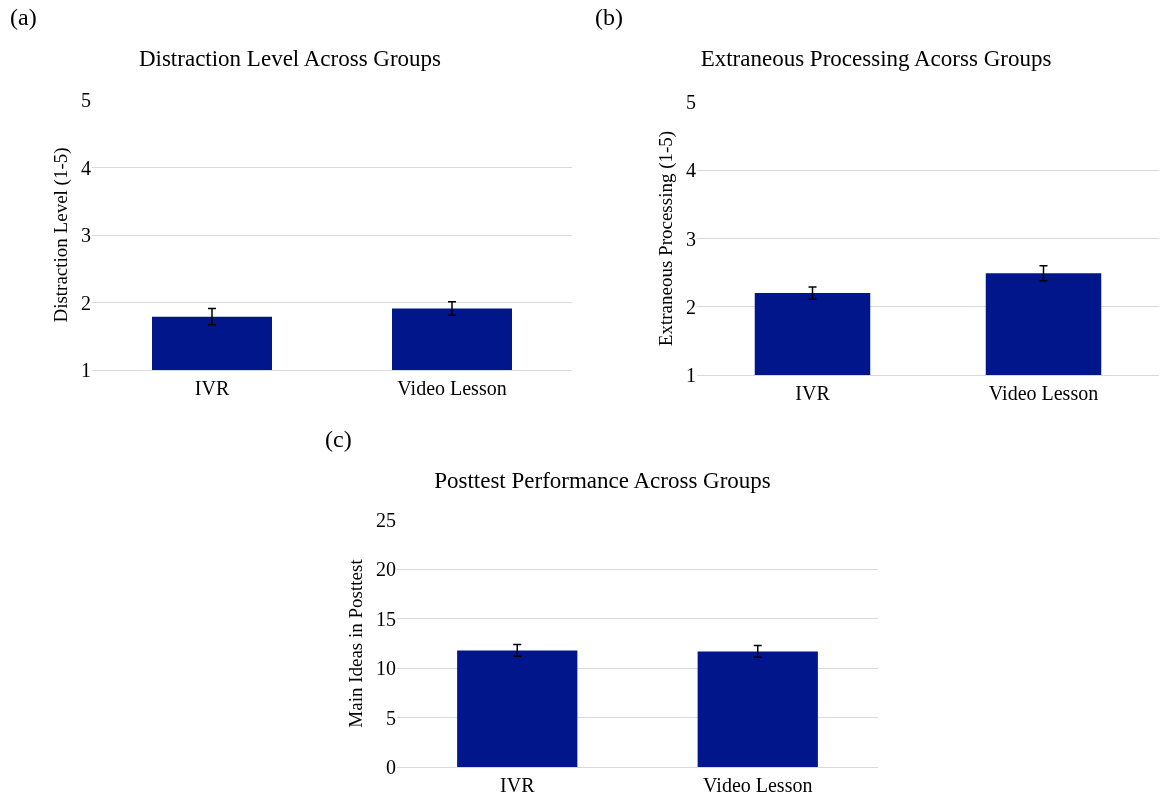 Image resolution: width=1167 pixels, height=805 pixels. Describe the element at coordinates (386, 569) in the screenshot. I see `y-tick-label: 20` at that location.